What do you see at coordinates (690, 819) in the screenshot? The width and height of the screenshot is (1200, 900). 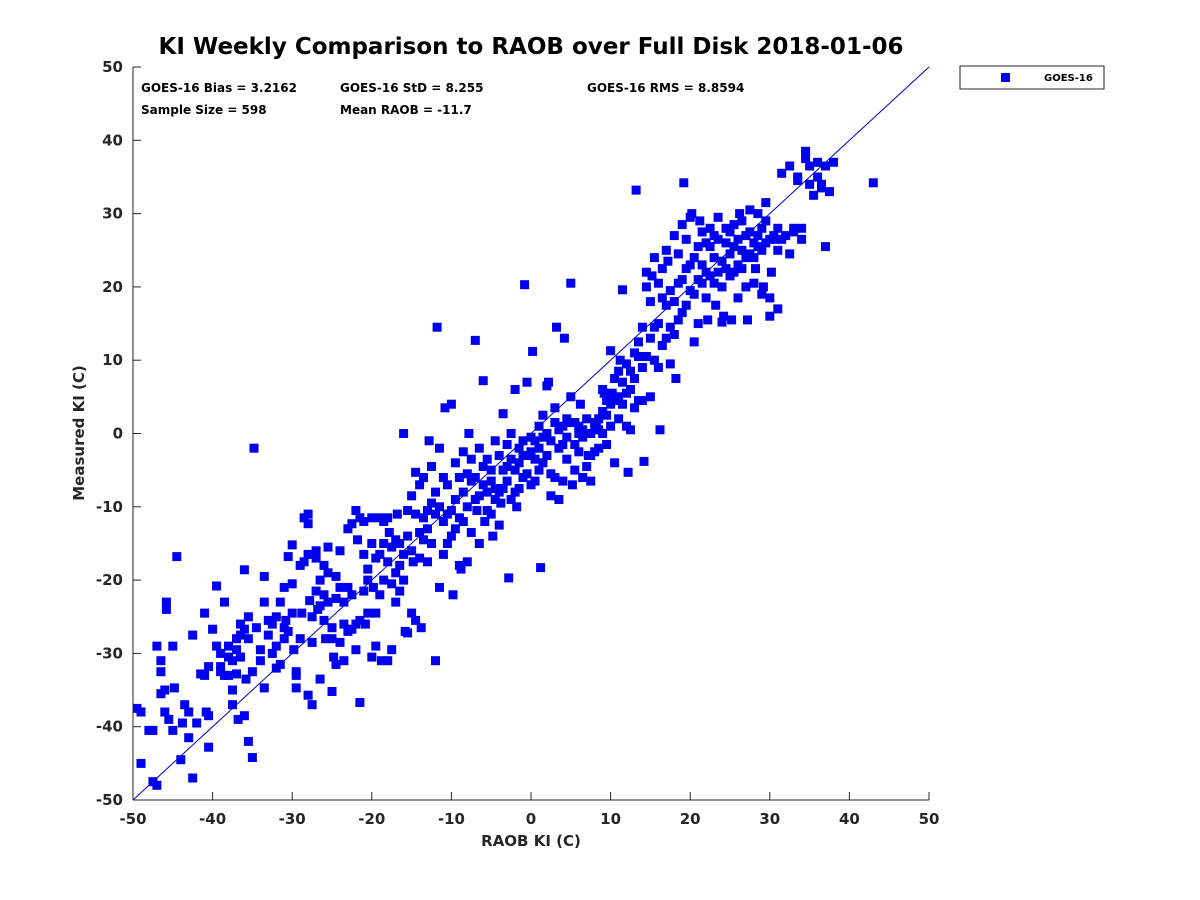 I see `x-tick-label: 20` at bounding box center [690, 819].